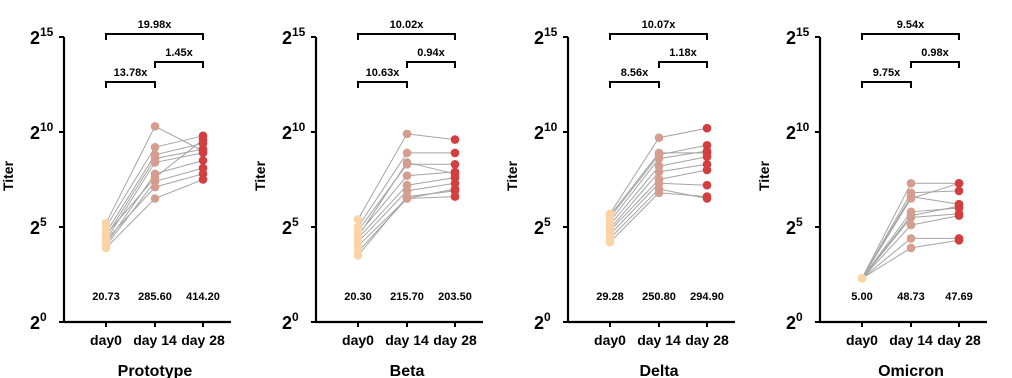 This screenshot has height=378, width=1012. What do you see at coordinates (658, 217) in the screenshot?
I see `subject-line` at bounding box center [658, 217].